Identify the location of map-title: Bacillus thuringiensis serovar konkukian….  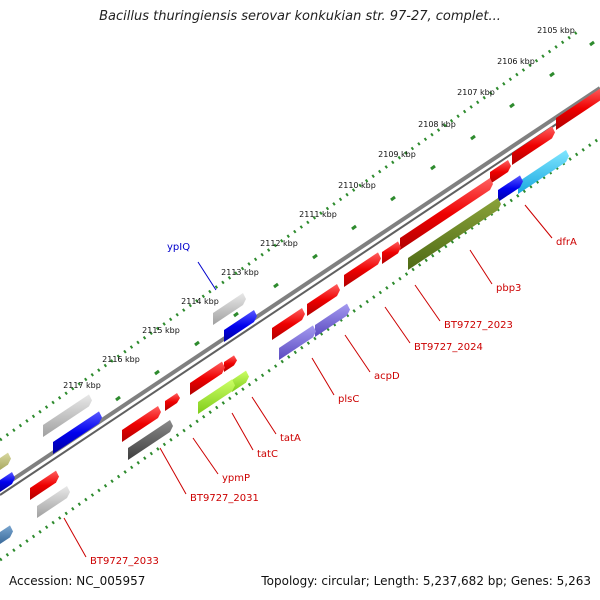
(300, 16).